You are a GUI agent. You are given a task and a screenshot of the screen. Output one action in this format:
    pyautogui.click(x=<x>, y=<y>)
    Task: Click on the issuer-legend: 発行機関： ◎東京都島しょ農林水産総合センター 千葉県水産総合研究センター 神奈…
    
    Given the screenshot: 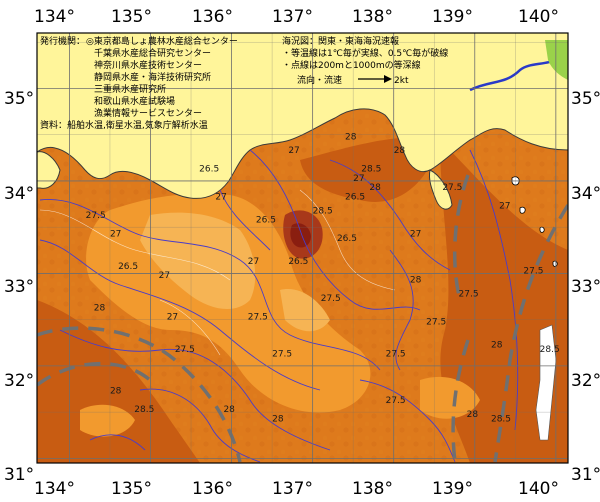 What is the action you would take?
    pyautogui.click(x=139, y=83)
    